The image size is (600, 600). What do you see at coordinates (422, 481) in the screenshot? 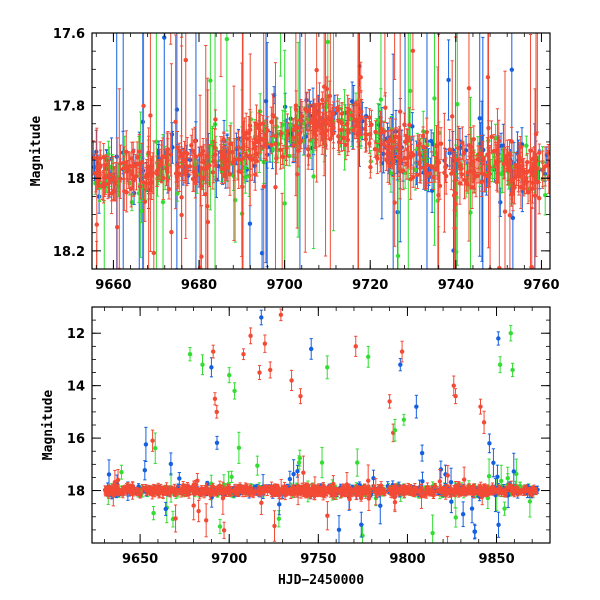
I see `bottom-point-blue` at bounding box center [422, 481].